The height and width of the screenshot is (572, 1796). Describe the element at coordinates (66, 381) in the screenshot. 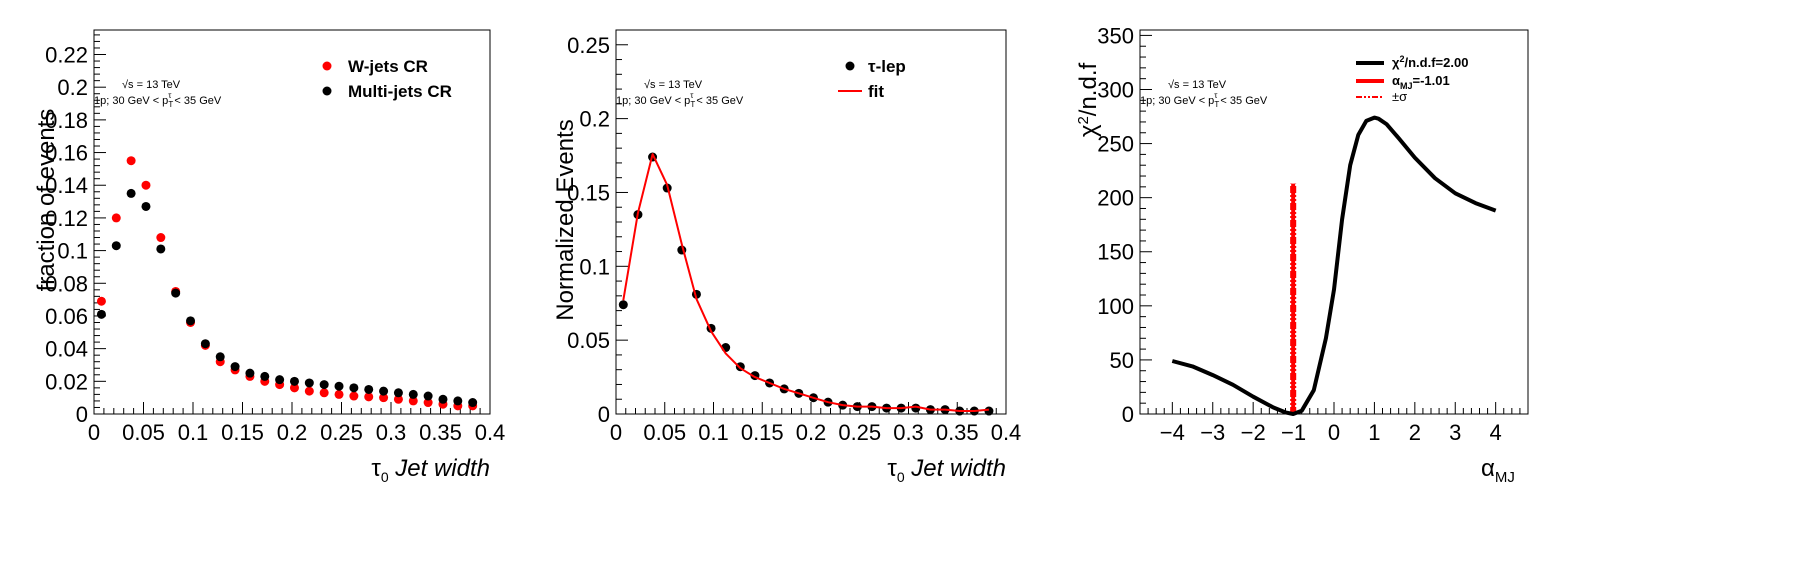

I see `y-tick-label: 0.02` at that location.